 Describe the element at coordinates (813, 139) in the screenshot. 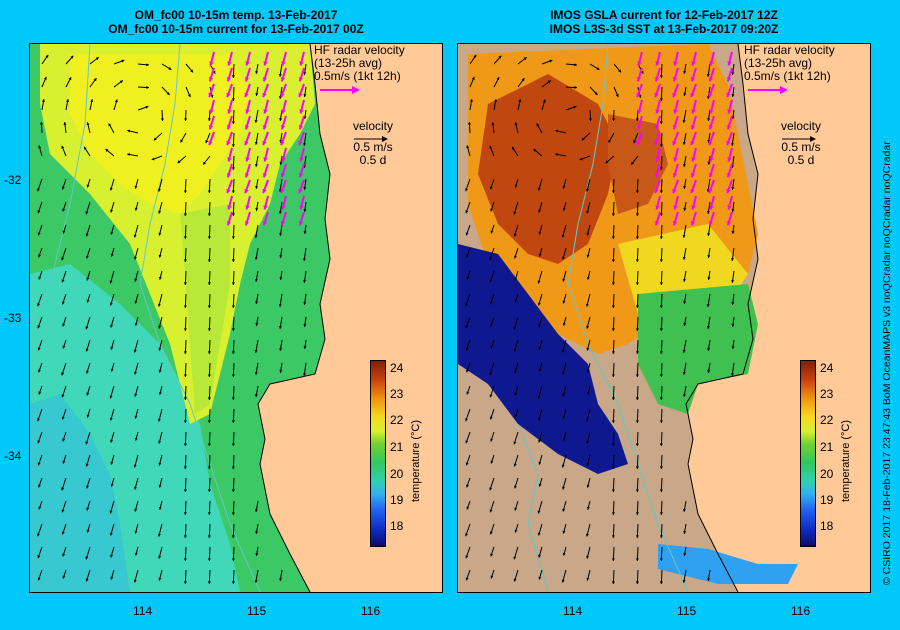

I see `right-velocity-legend-arrowhead` at that location.